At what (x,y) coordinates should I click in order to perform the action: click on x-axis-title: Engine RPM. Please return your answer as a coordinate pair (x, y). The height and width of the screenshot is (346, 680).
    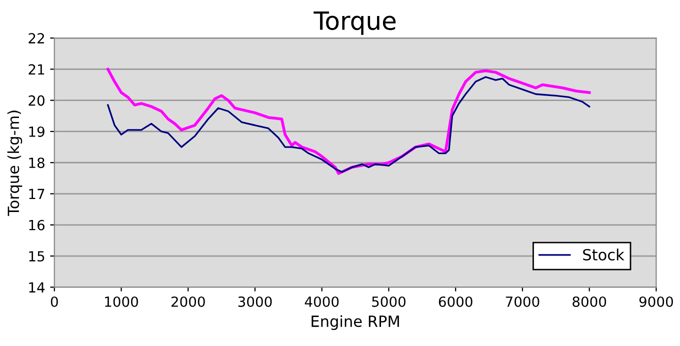
    Looking at the image, I should click on (355, 322).